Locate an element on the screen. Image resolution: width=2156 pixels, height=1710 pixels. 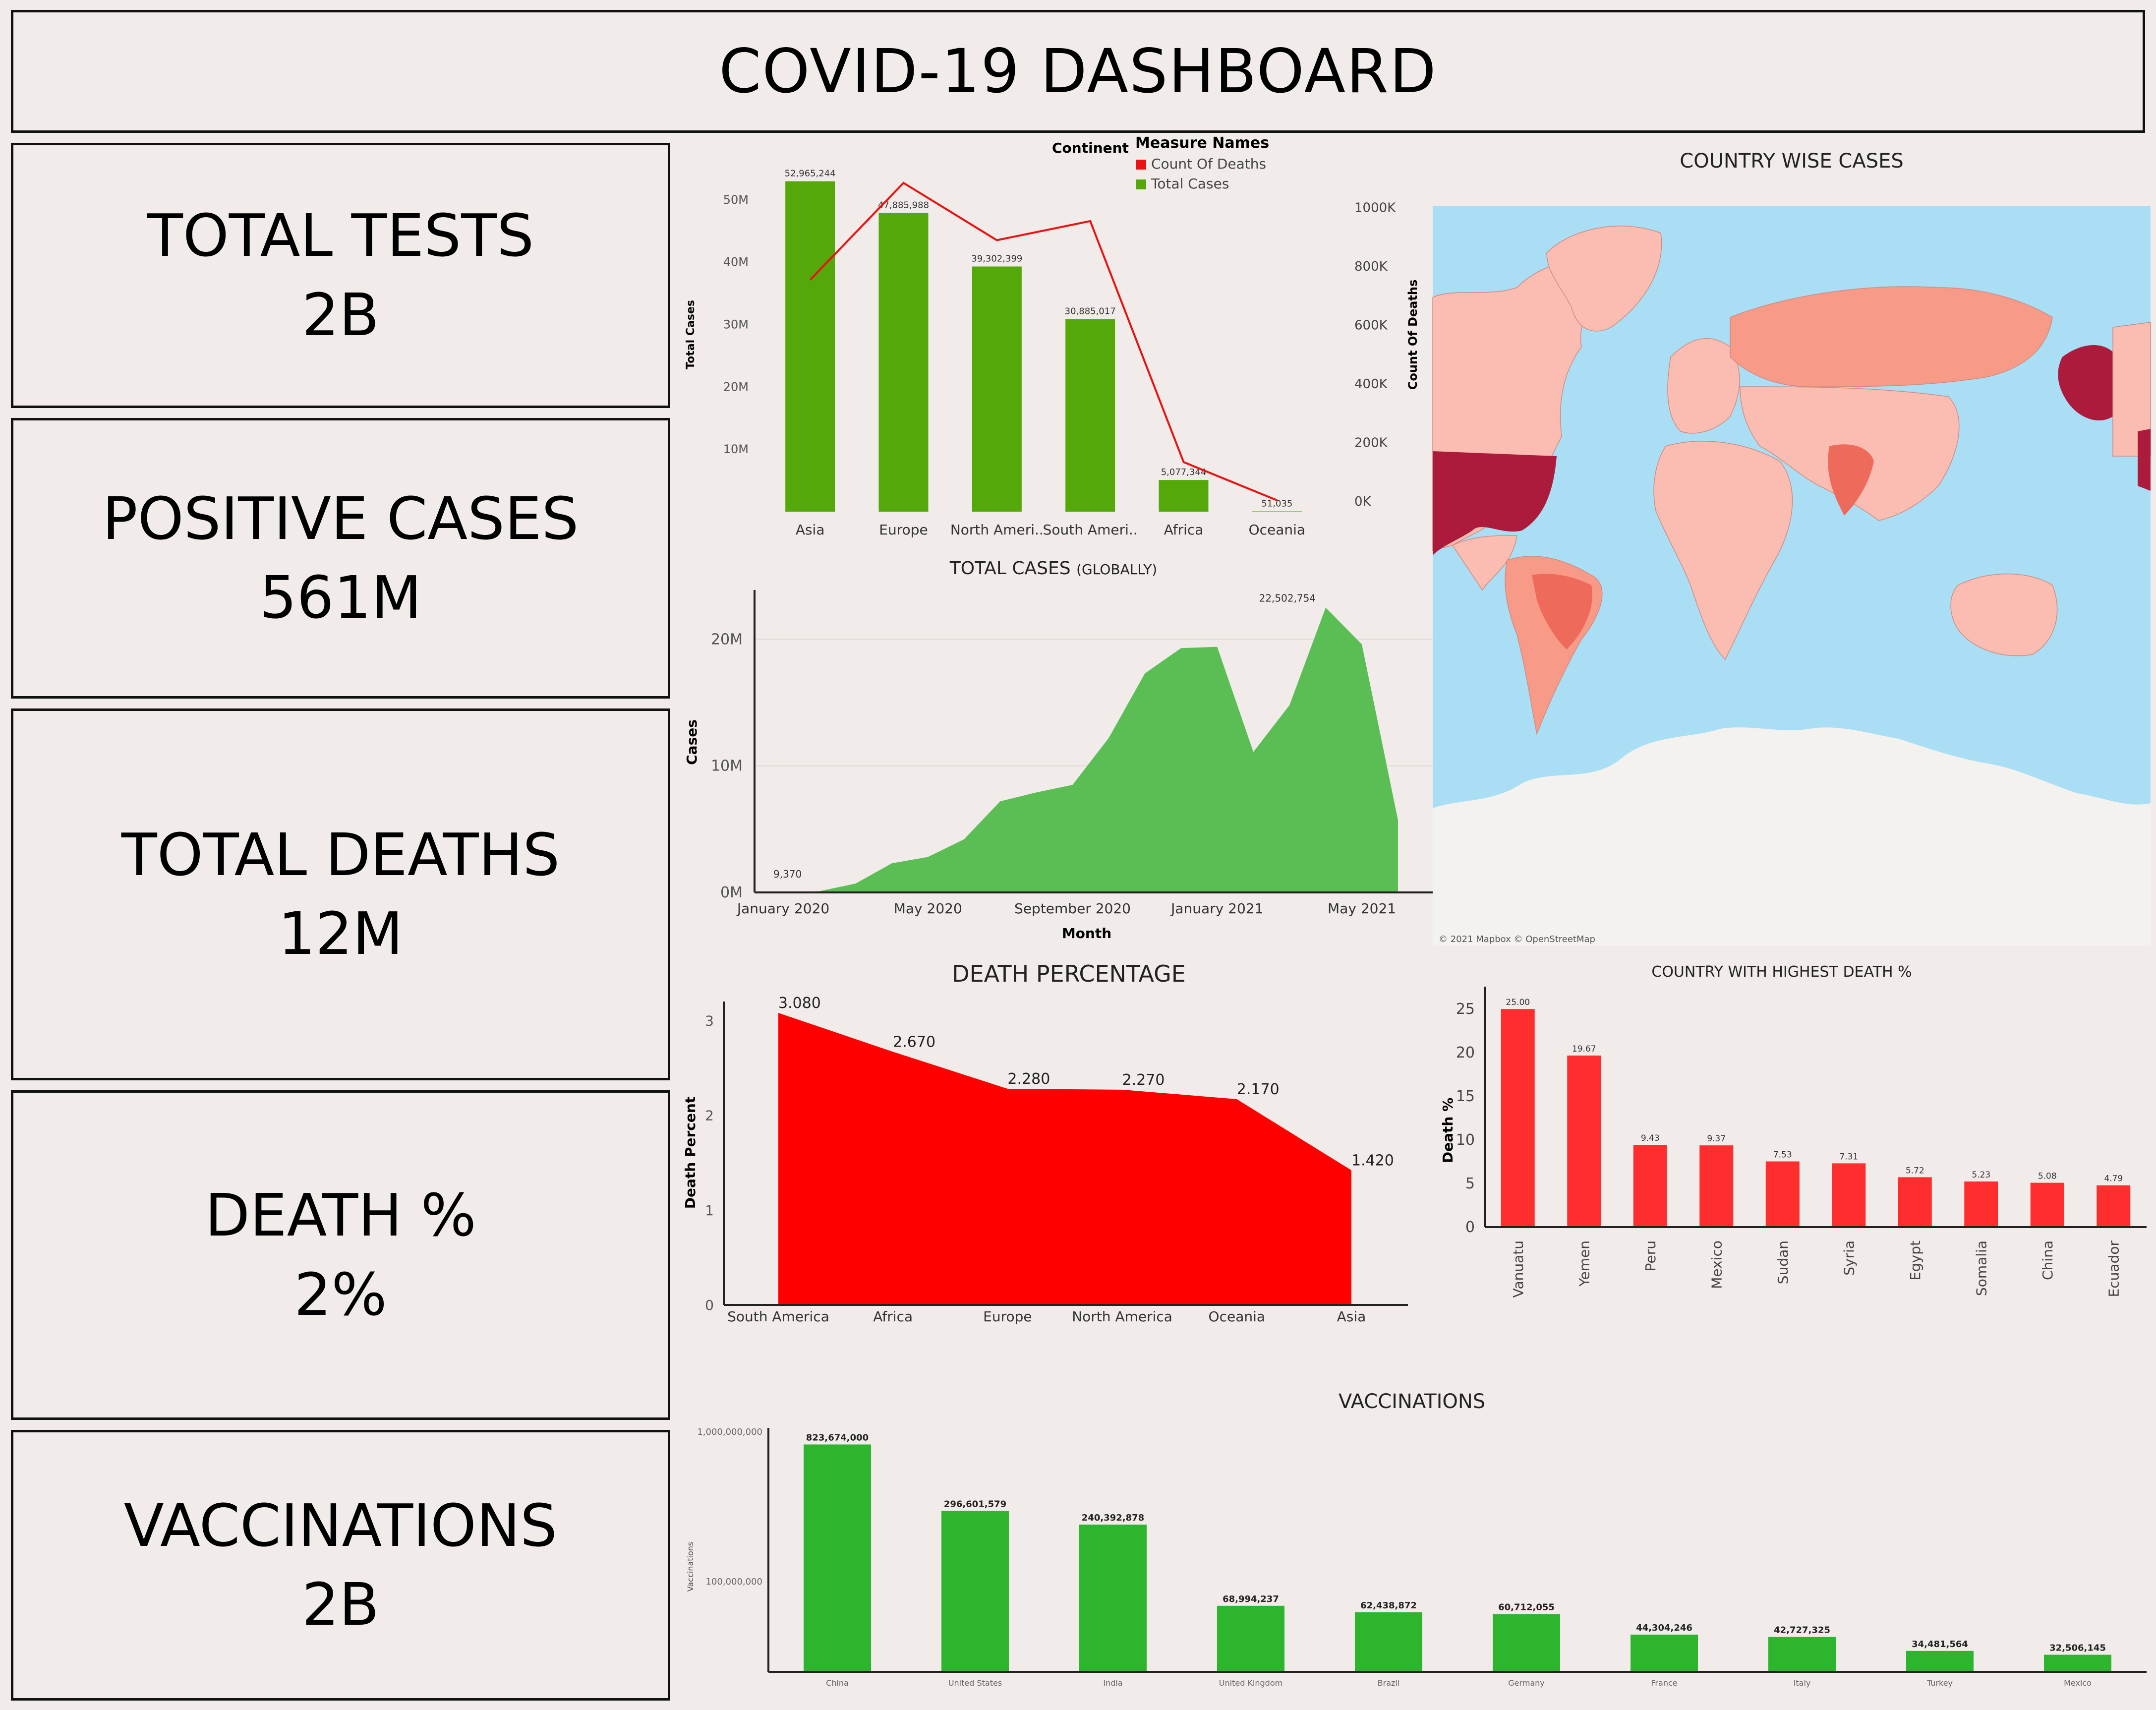
kpi-value: 2% is located at coordinates (341, 1294).